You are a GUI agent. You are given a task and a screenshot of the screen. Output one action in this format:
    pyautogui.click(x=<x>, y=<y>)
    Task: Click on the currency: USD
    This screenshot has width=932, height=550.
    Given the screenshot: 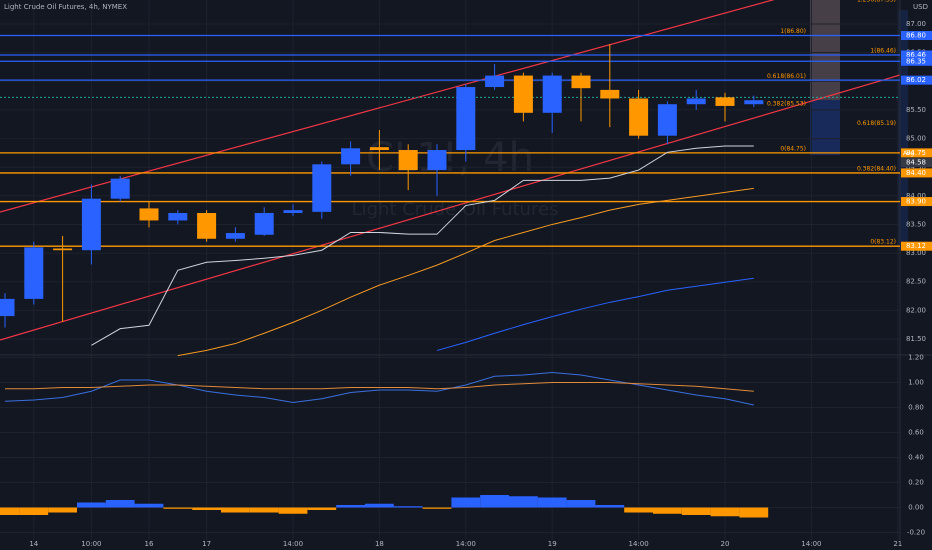 What is the action you would take?
    pyautogui.click(x=920, y=7)
    